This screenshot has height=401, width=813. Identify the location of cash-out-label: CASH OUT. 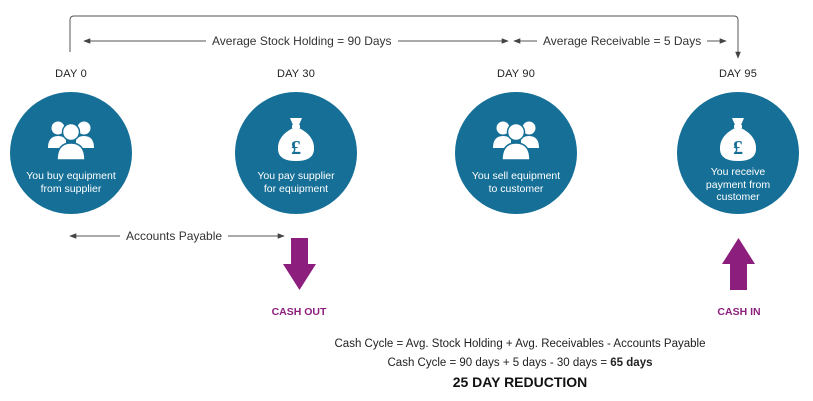
(299, 312).